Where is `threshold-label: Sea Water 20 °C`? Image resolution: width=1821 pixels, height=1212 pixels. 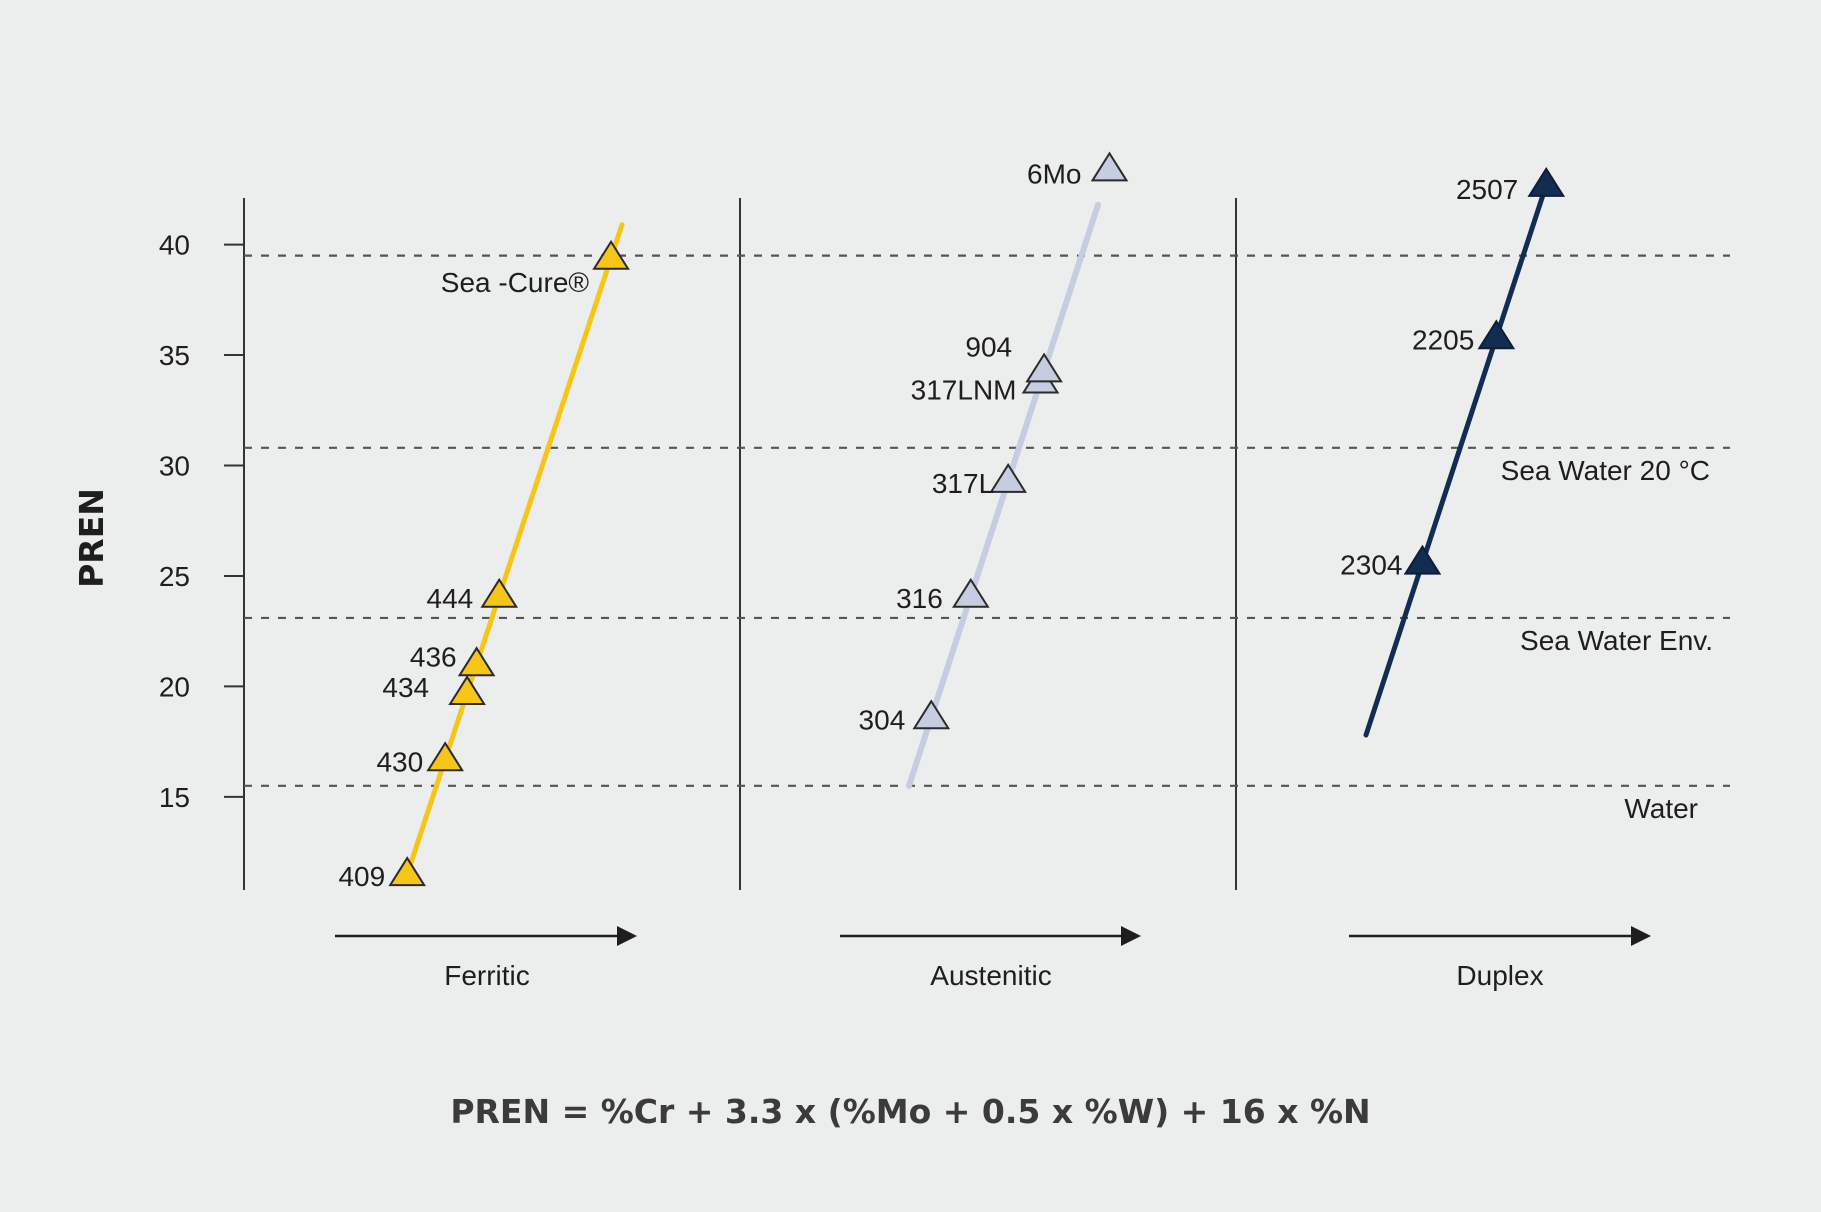
threshold-label: Sea Water 20 °C is located at coordinates (1605, 470).